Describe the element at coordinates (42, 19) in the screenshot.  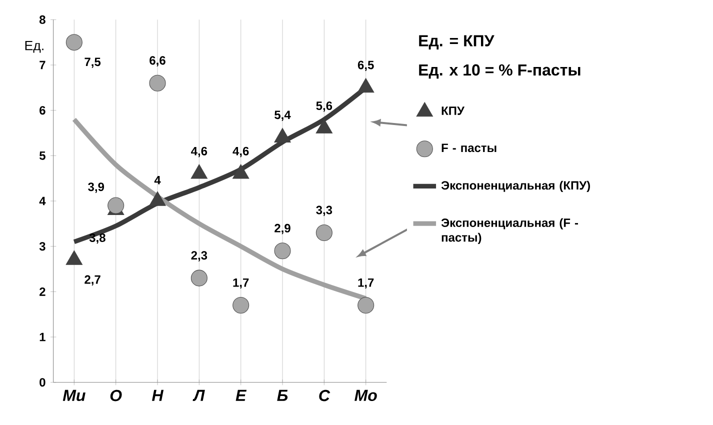
I see `y-tick-label: 8` at that location.